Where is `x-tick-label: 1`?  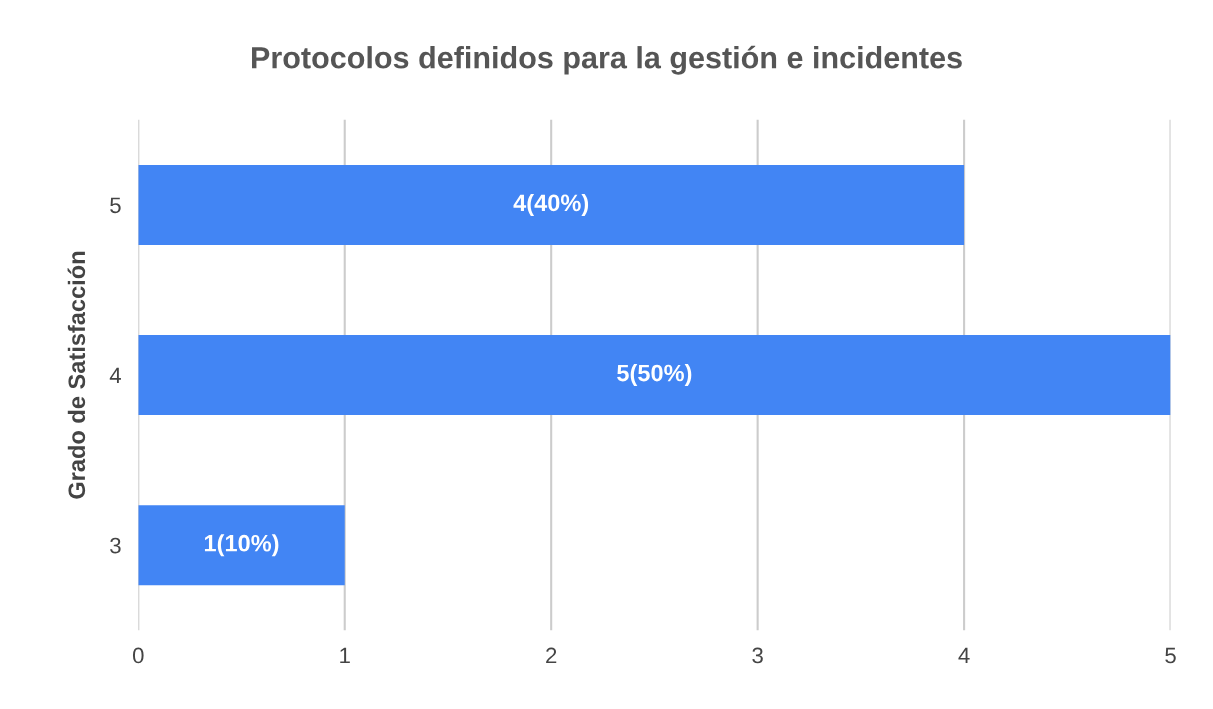 x-tick-label: 1 is located at coordinates (345, 655).